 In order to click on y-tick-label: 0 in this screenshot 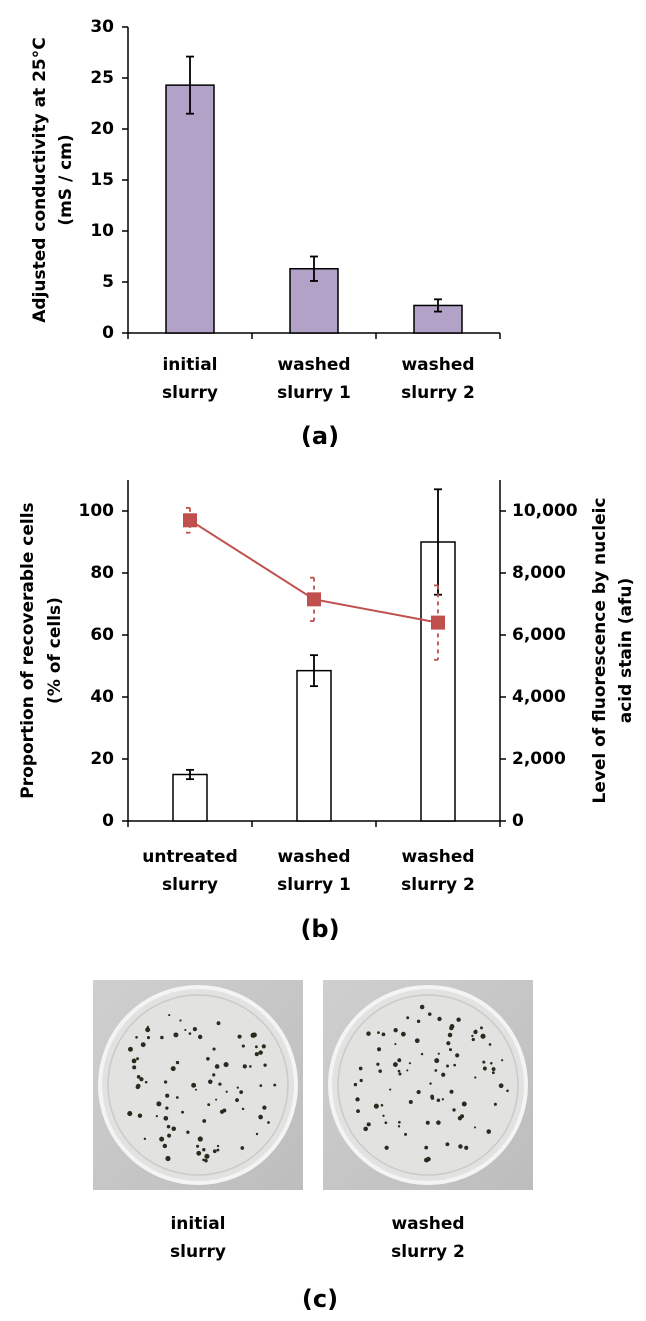, I will do `click(108, 821)`.